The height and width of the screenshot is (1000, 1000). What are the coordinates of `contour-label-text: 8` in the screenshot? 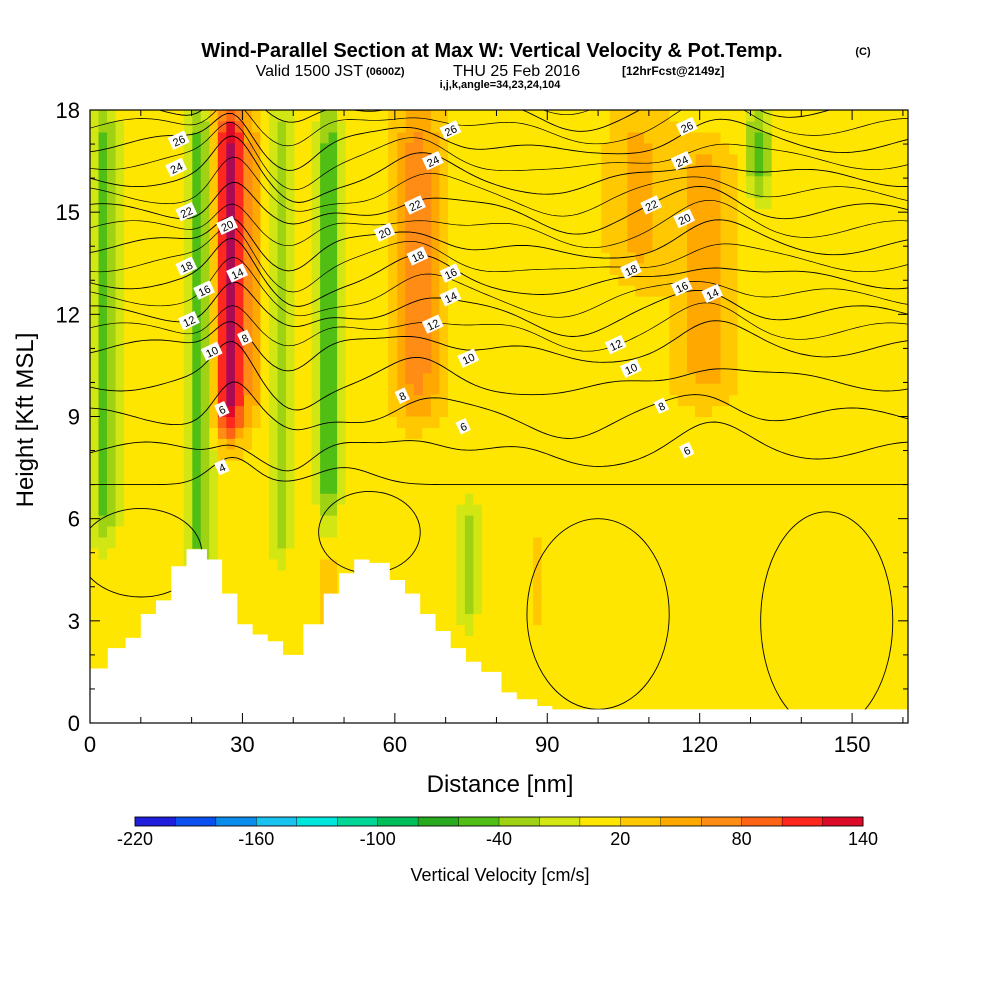 It's located at (403, 396).